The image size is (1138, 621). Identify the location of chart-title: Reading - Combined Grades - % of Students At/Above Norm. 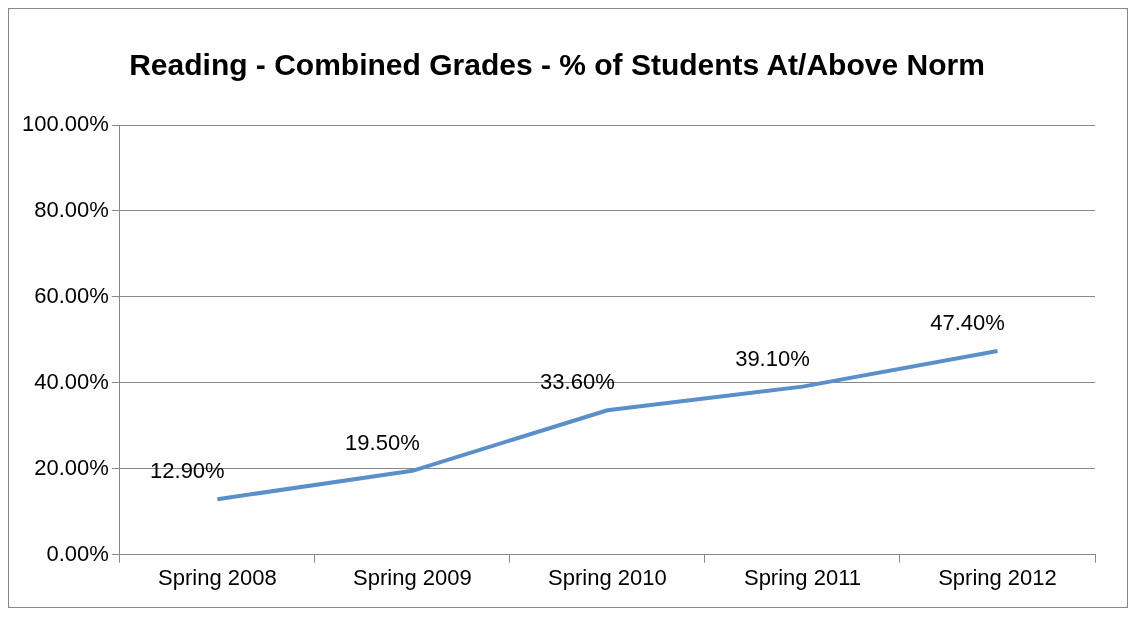
(557, 65).